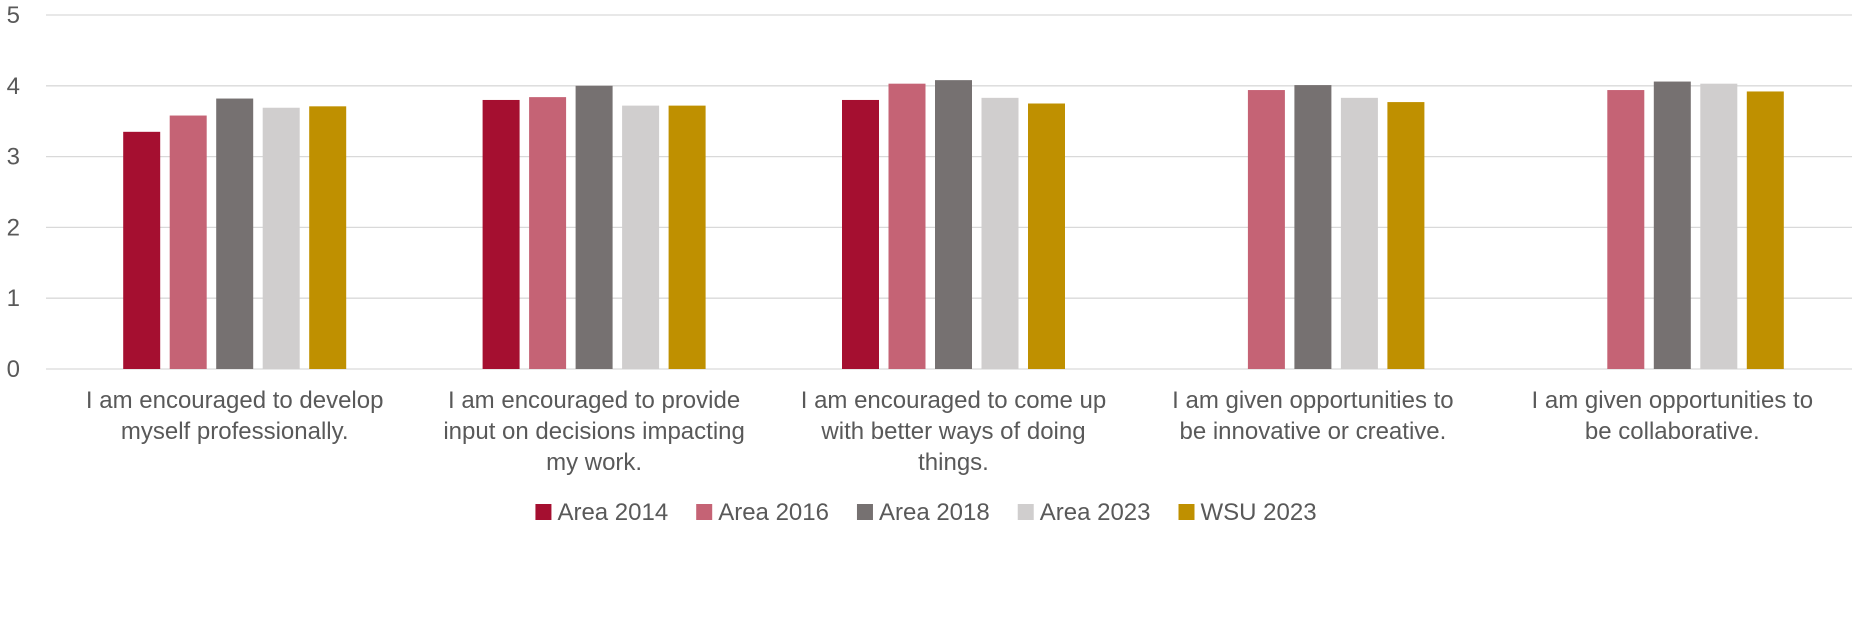  Describe the element at coordinates (1259, 512) in the screenshot. I see `legend-label: WSU 2023` at that location.